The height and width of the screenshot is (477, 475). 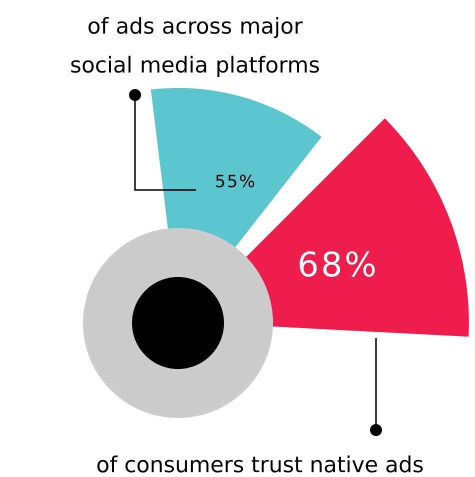 What do you see at coordinates (195, 47) in the screenshot?
I see `category-label: of ads across major social media platforms` at bounding box center [195, 47].